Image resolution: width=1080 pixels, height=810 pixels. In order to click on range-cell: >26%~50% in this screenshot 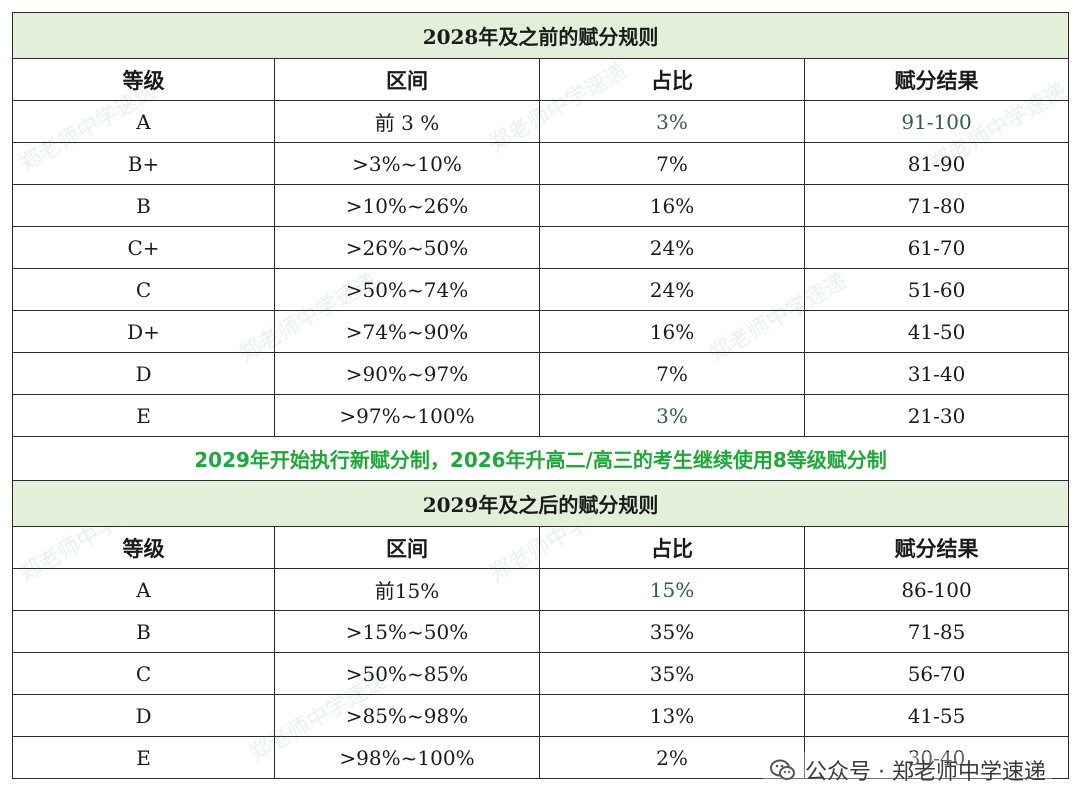, I will do `click(407, 247)`.